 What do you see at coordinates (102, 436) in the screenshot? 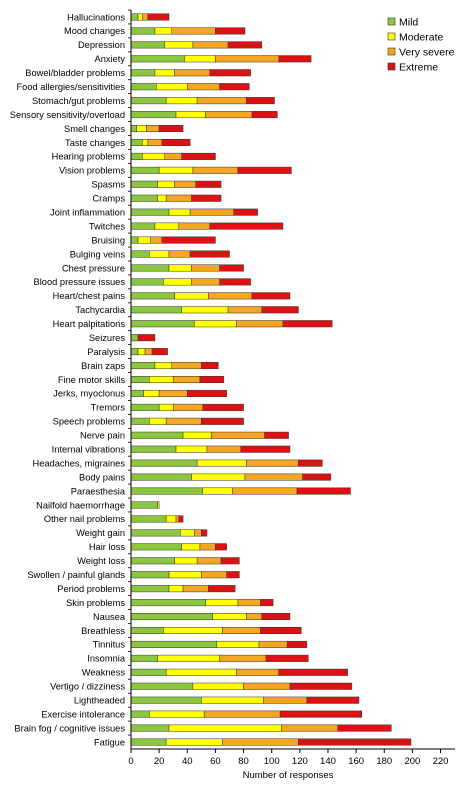
I see `category-label: Nerve pain` at bounding box center [102, 436].